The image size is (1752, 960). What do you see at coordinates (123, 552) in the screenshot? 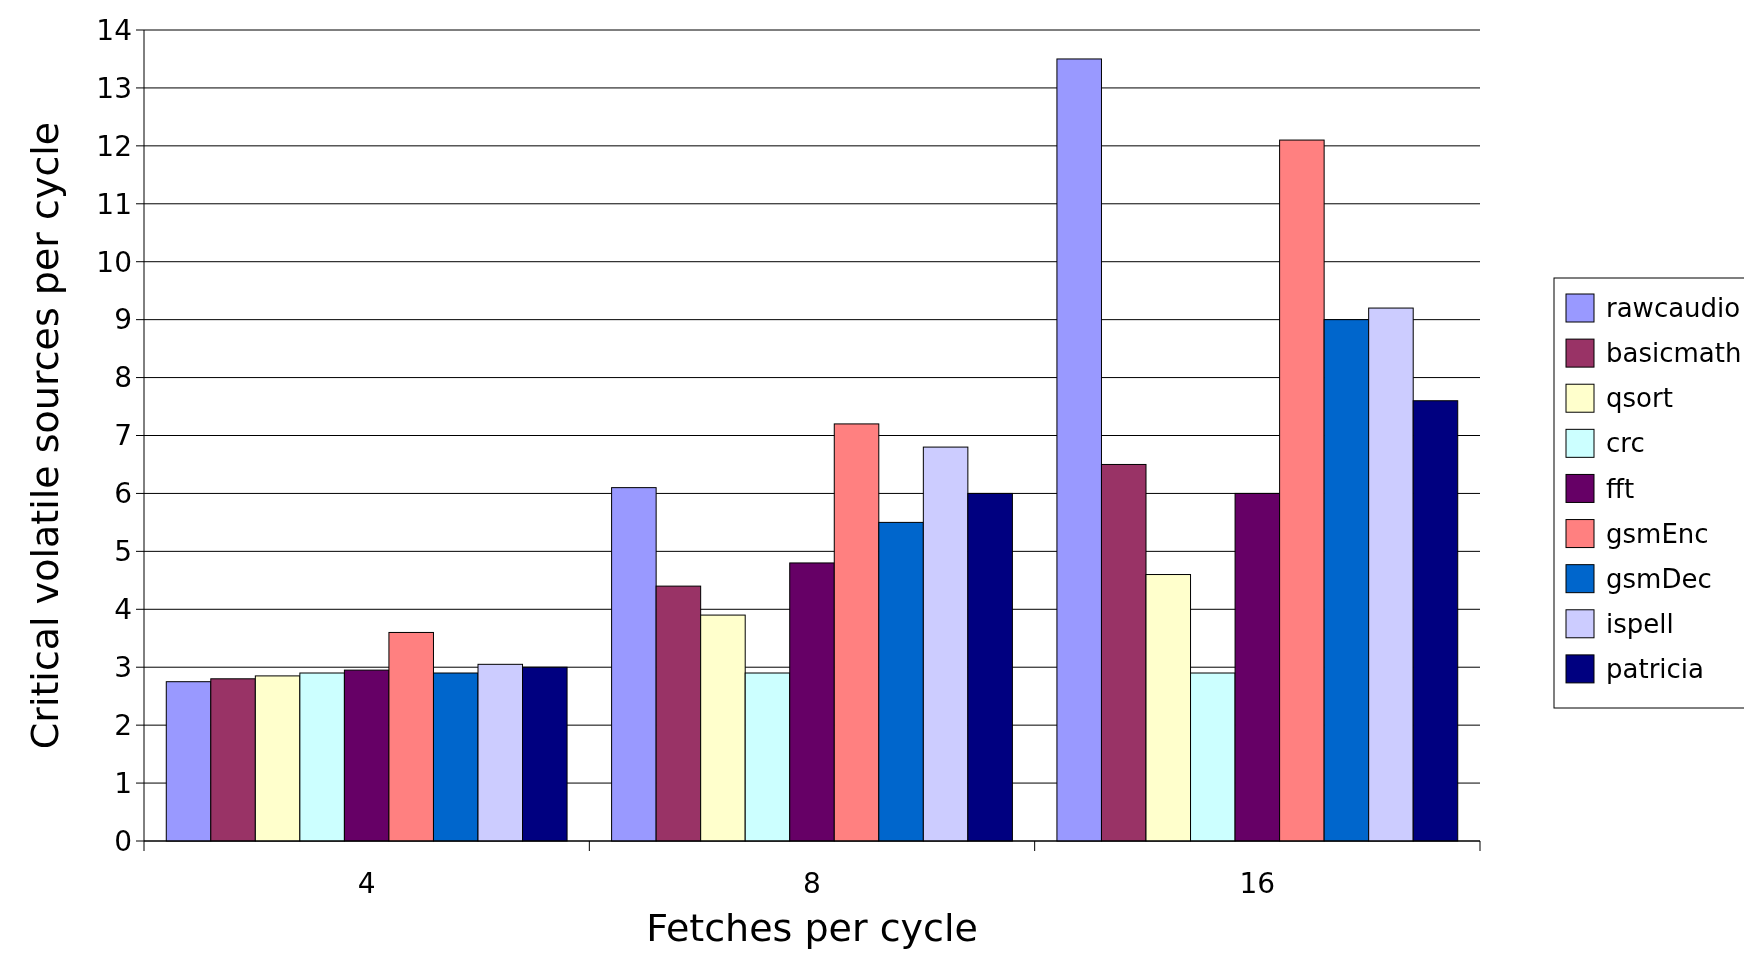
I see `y-tick-label: 5` at bounding box center [123, 552].